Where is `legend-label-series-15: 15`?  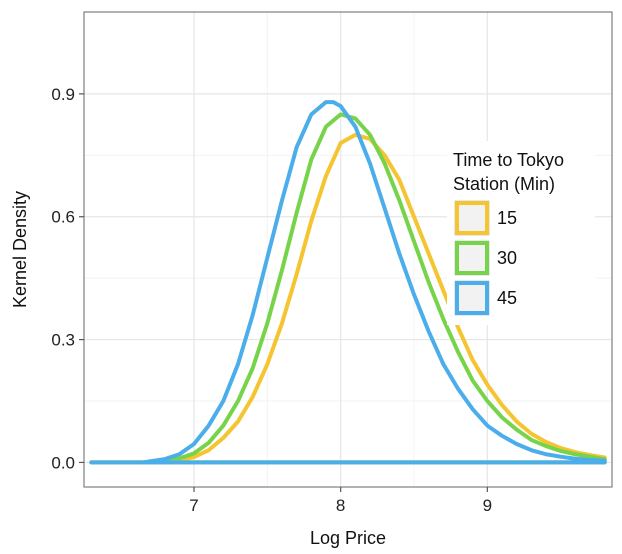 legend-label-series-15: 15 is located at coordinates (507, 218).